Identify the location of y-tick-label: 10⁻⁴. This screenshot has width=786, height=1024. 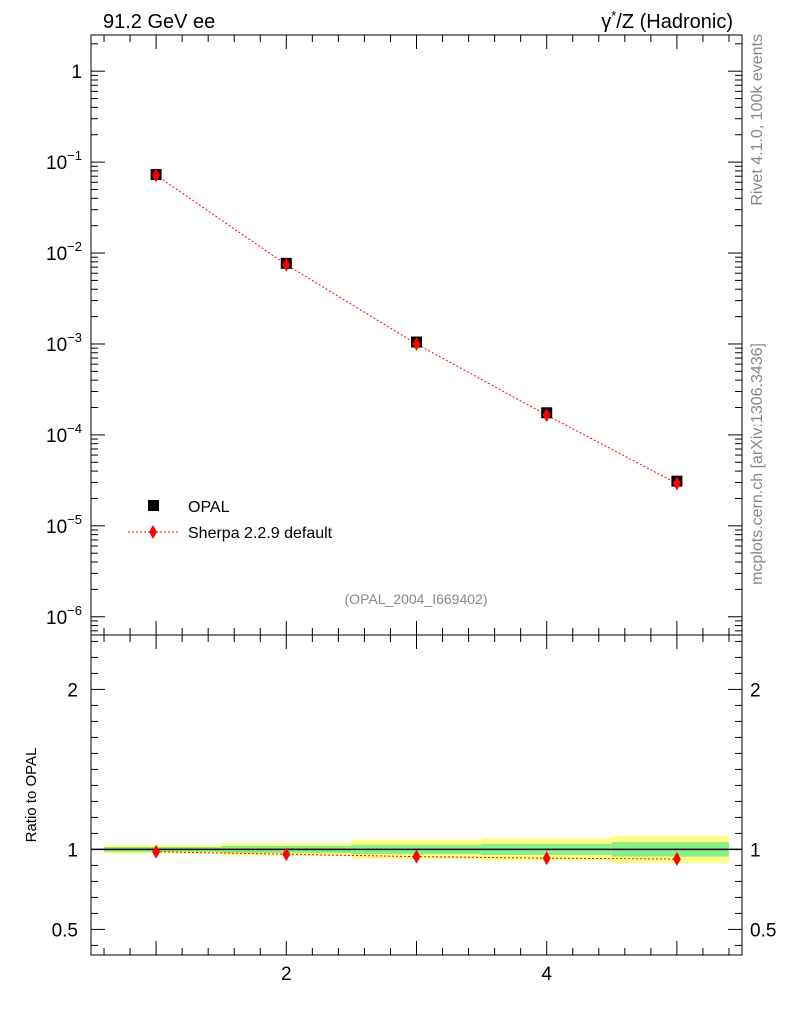
(64, 434).